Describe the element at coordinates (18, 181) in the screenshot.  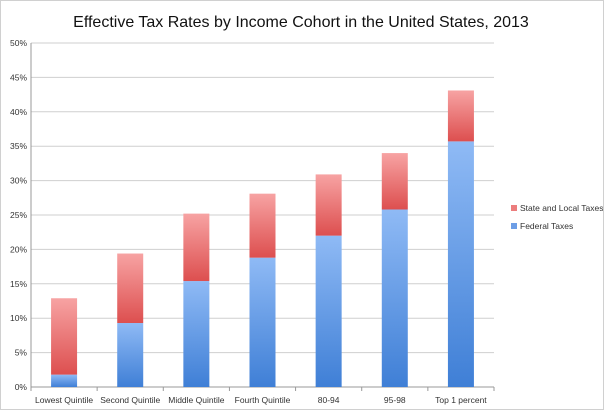
I see `y-tick-label: 30%` at that location.